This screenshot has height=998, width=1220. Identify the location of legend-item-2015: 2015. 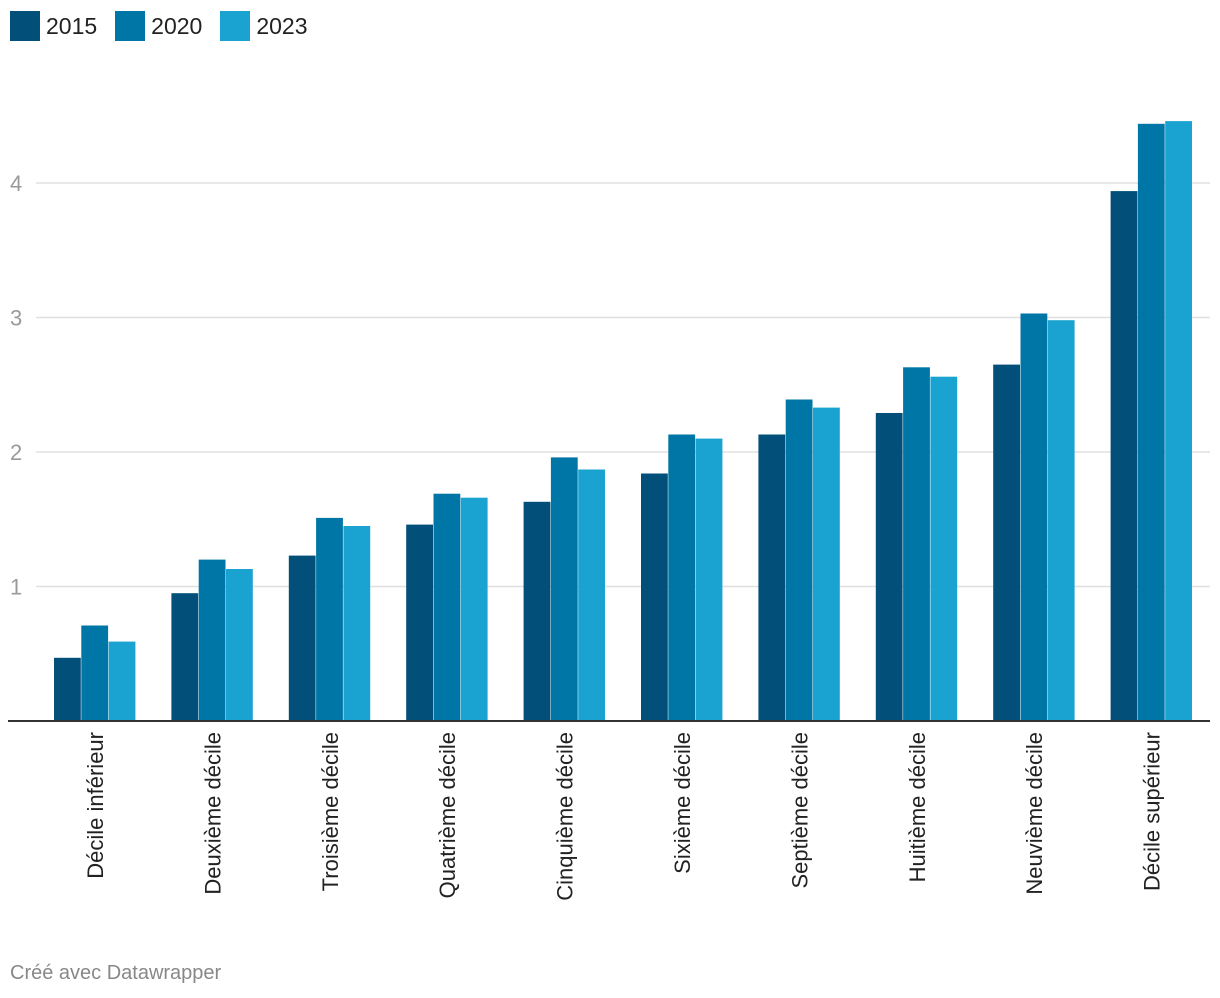
(53, 26).